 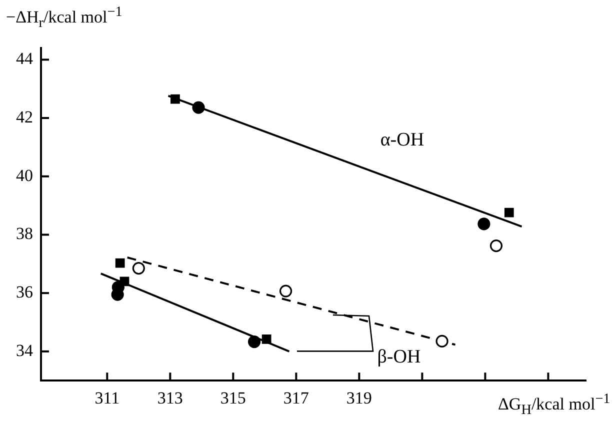 What do you see at coordinates (296, 398) in the screenshot?
I see `x-tick-label: 317` at bounding box center [296, 398].